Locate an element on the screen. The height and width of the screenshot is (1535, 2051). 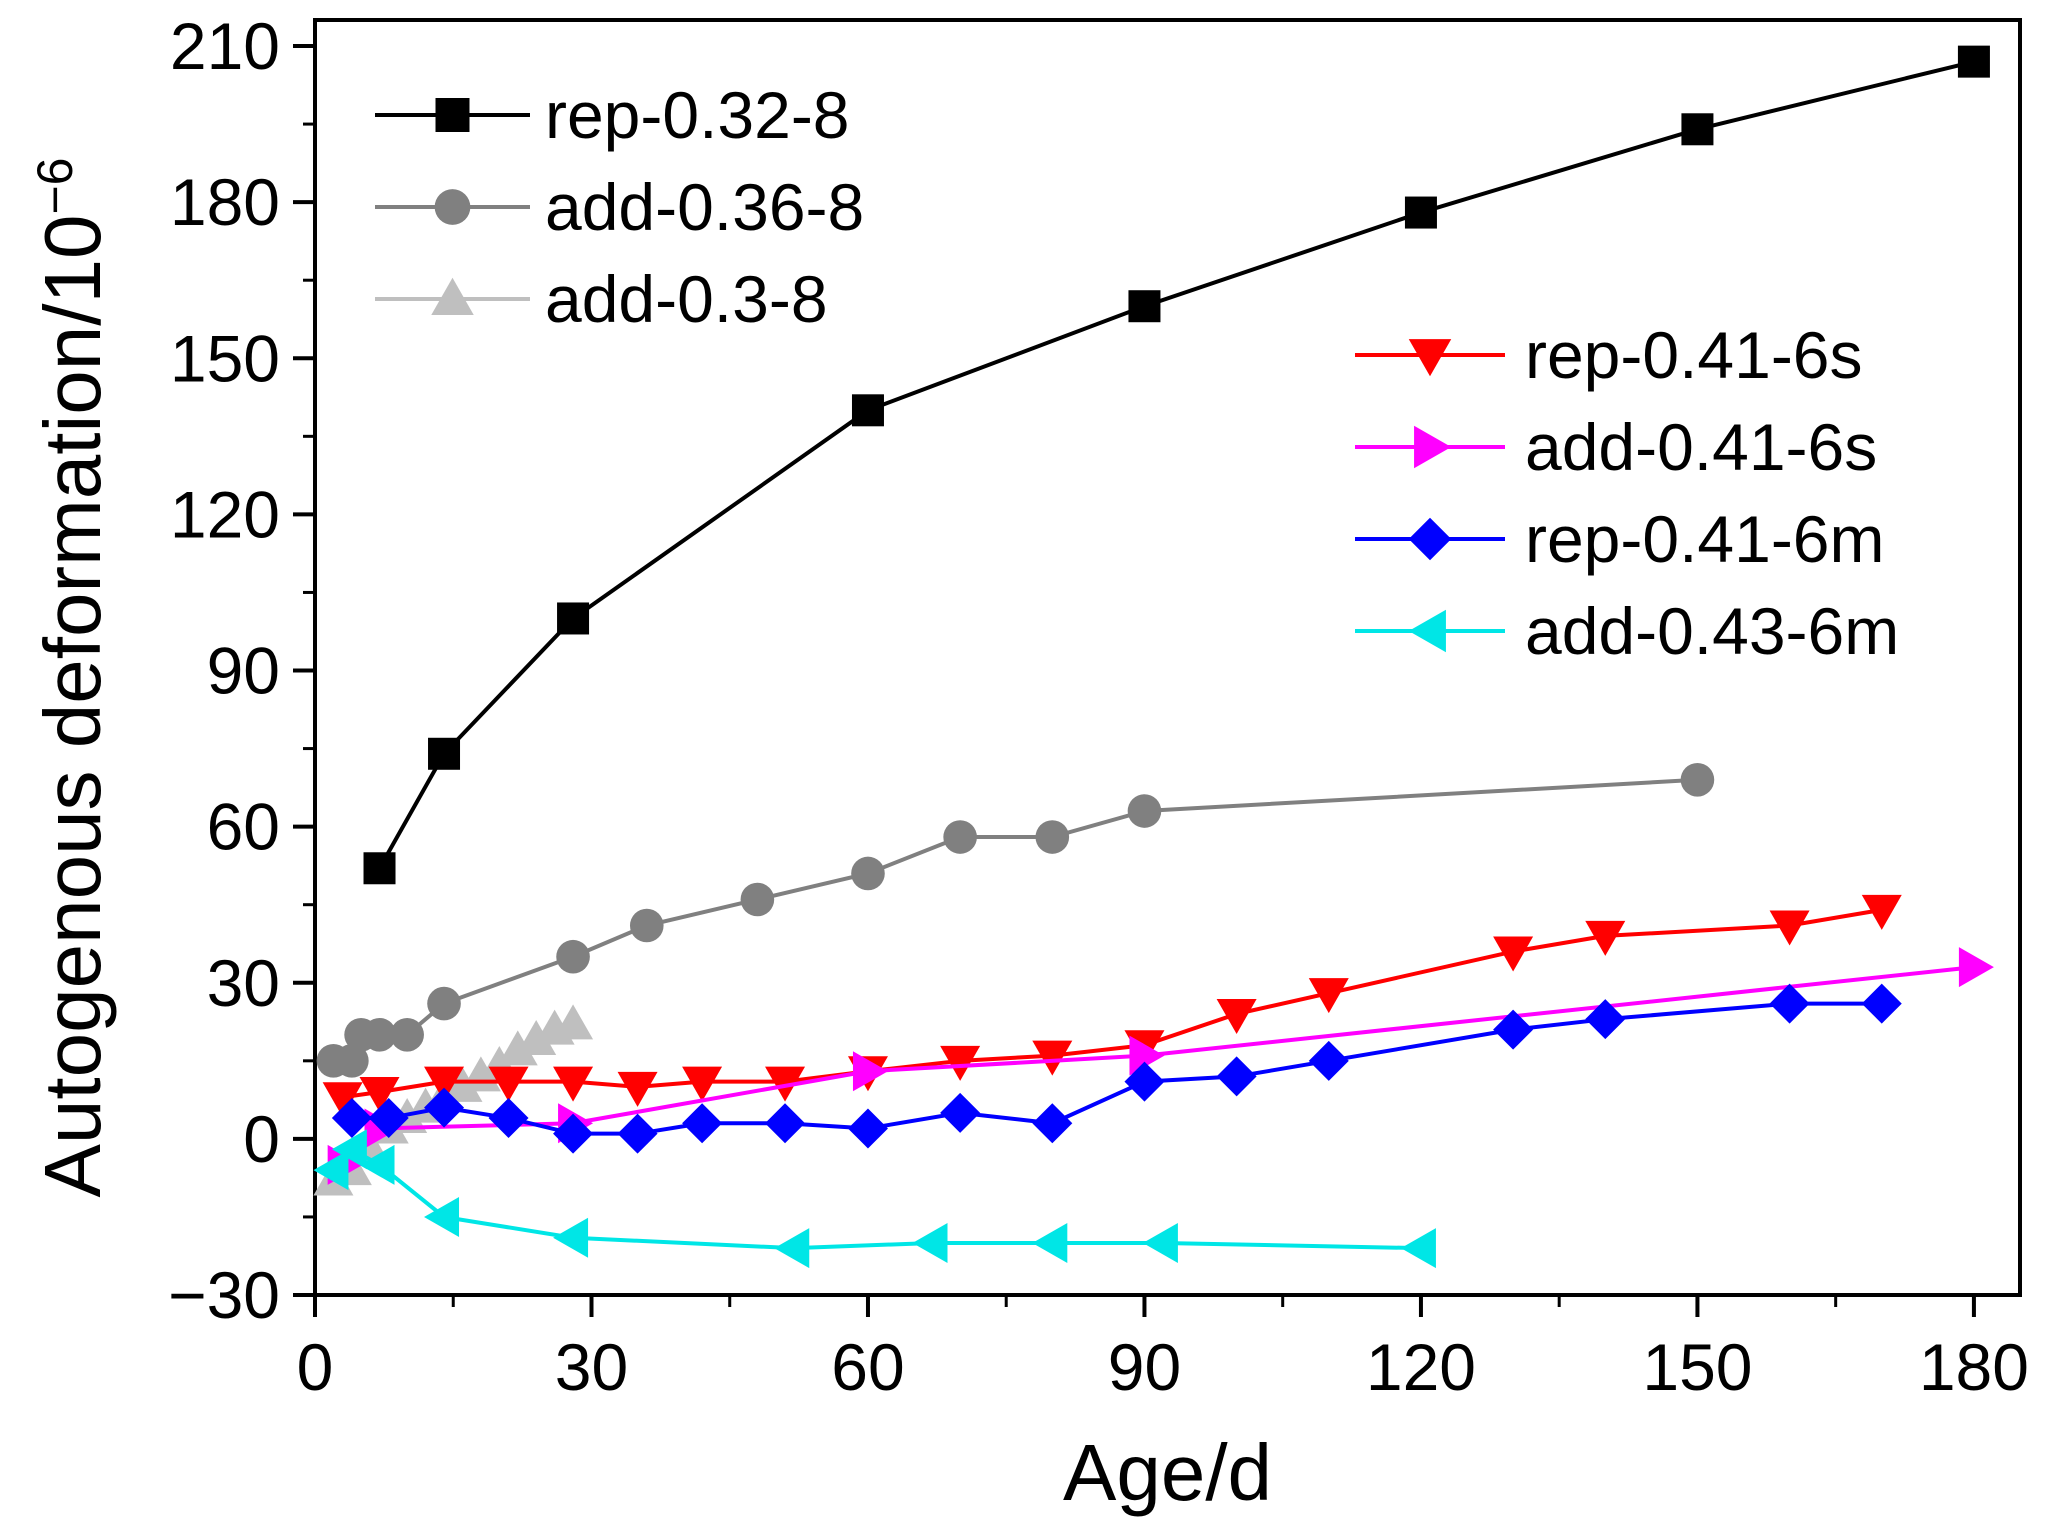
legend-label: add-0.43-6m is located at coordinates (1712, 631).